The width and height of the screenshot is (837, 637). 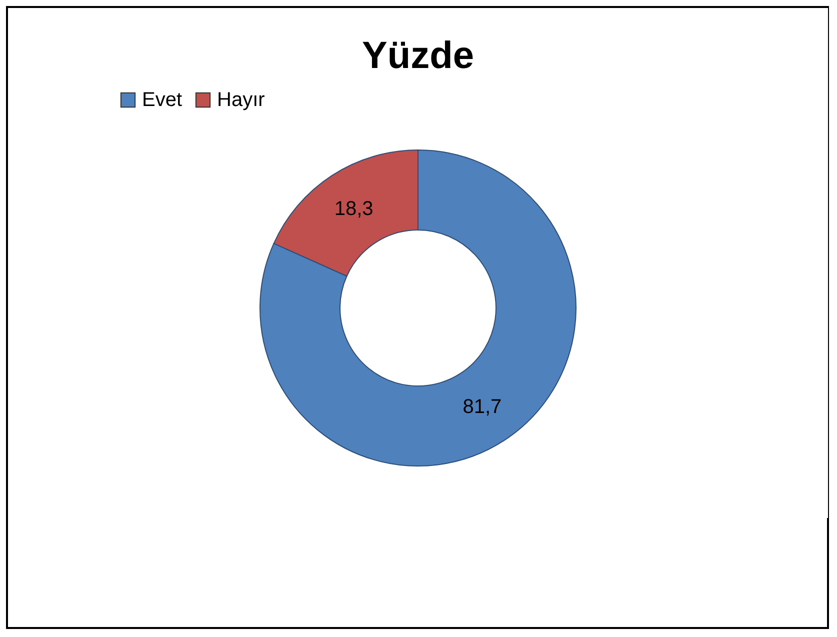 I want to click on chart-title: Yüzde, so click(x=418, y=56).